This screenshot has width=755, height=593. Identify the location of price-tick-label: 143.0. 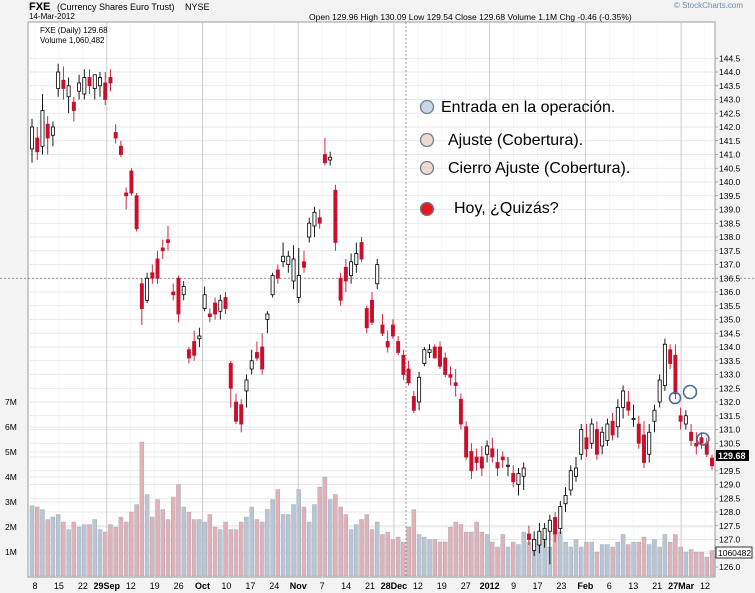
(730, 100).